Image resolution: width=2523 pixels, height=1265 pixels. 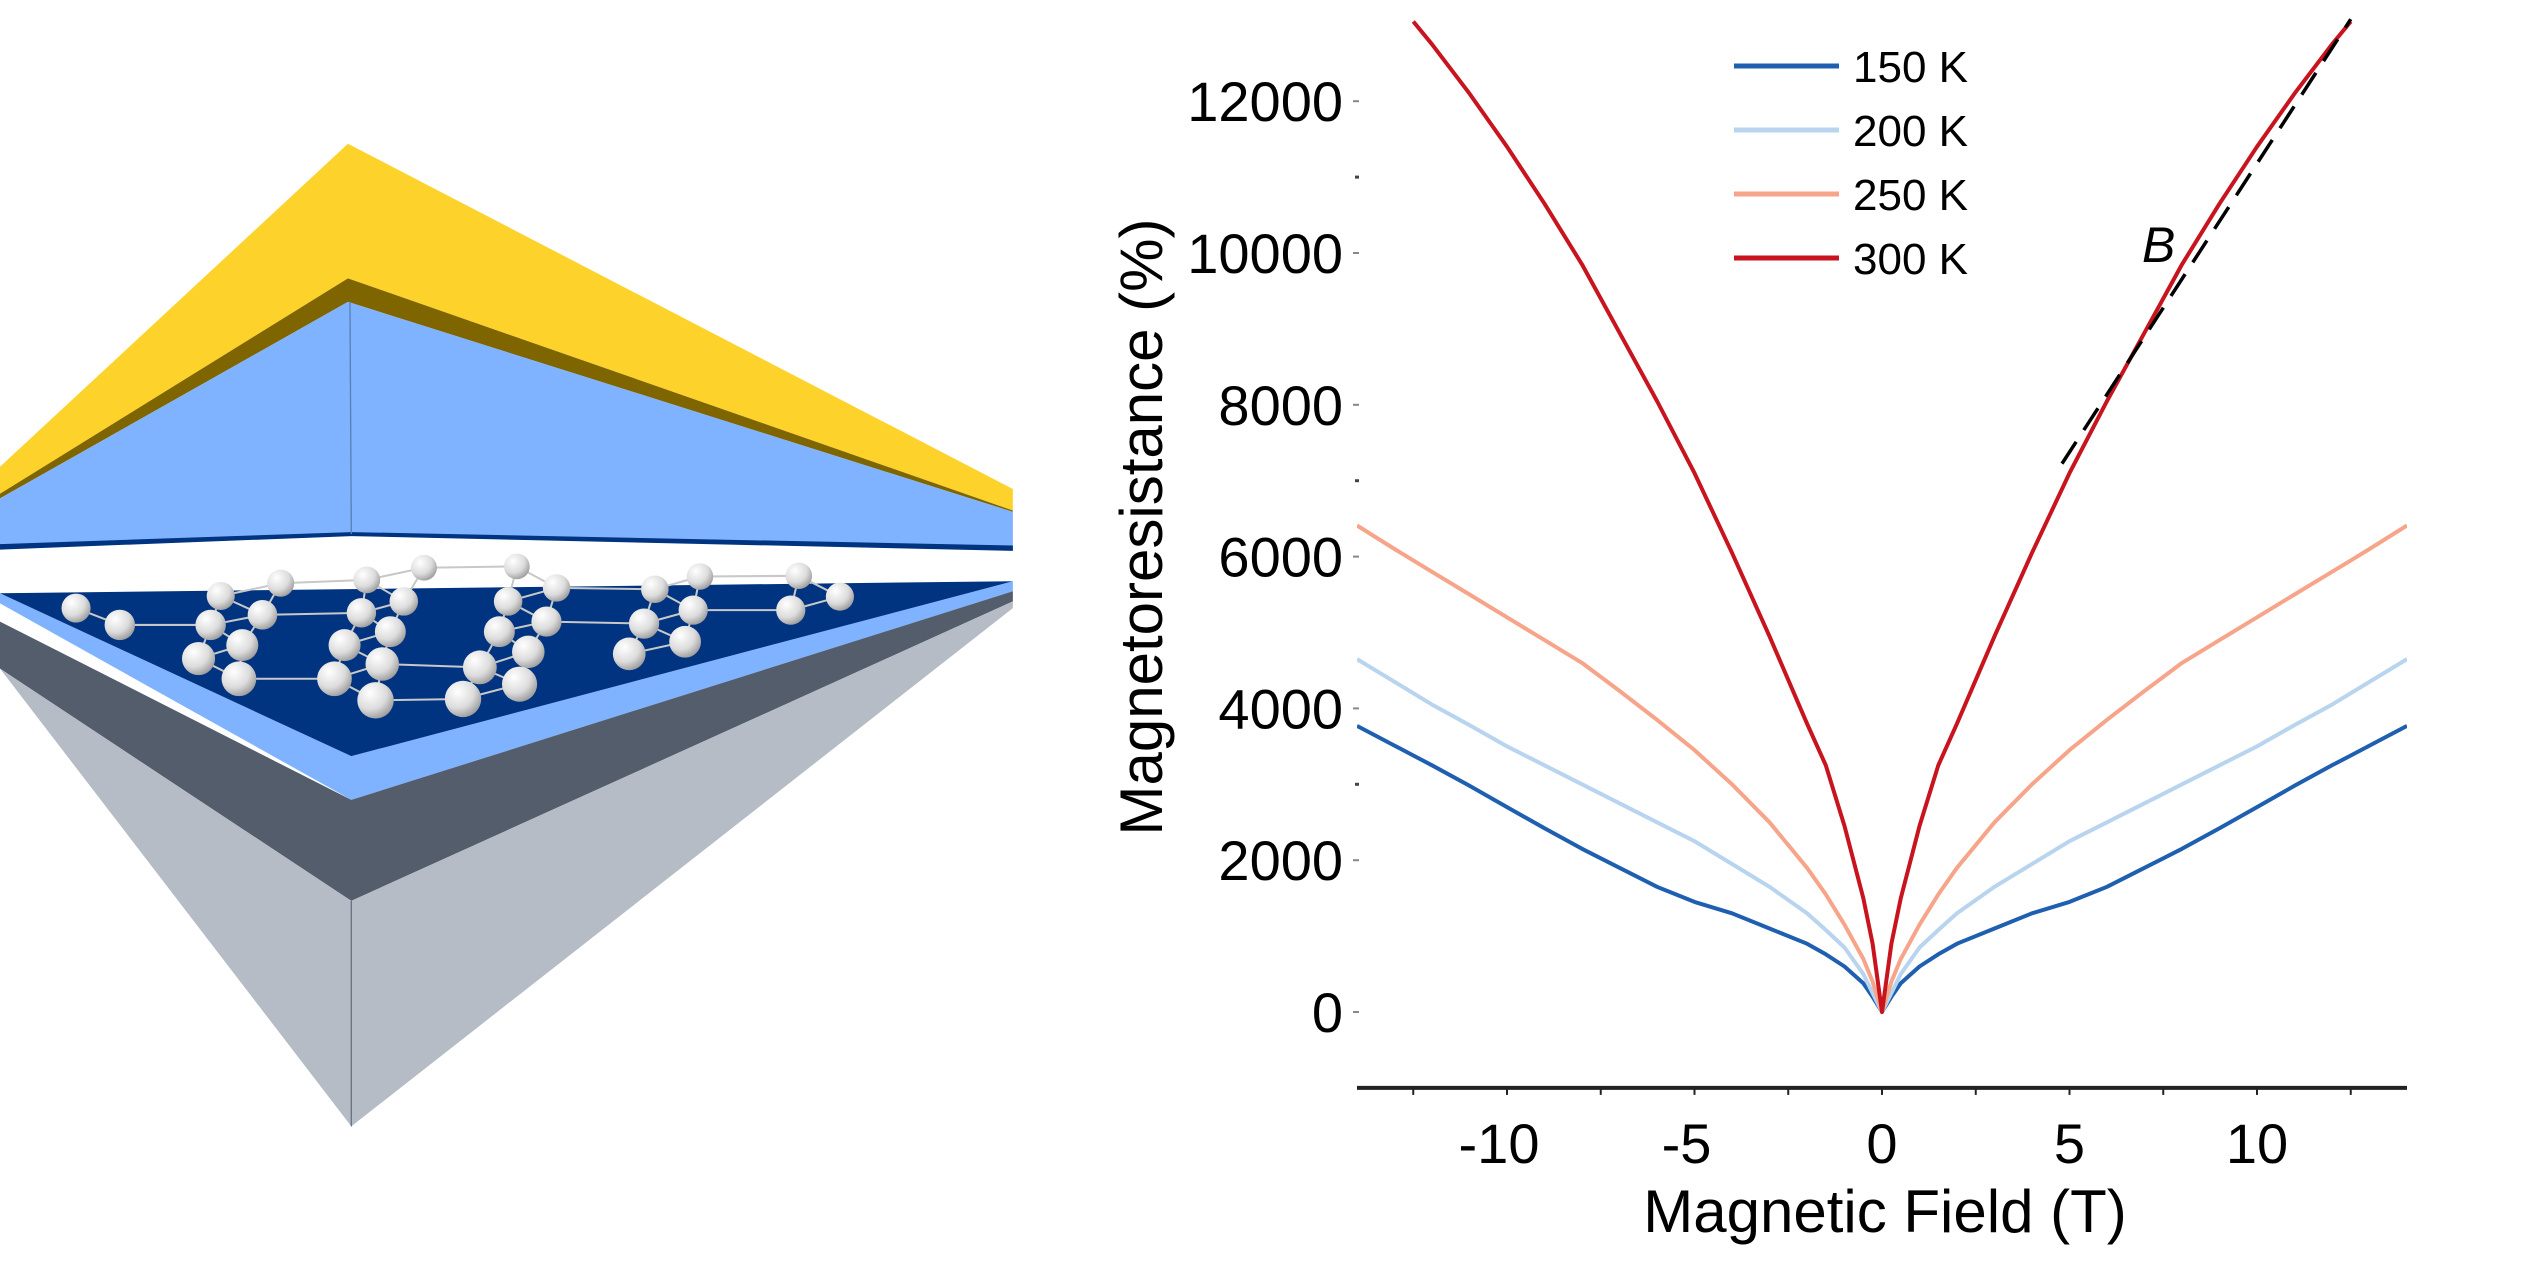 What do you see at coordinates (1280, 405) in the screenshot?
I see `y-tick-label: 8000` at bounding box center [1280, 405].